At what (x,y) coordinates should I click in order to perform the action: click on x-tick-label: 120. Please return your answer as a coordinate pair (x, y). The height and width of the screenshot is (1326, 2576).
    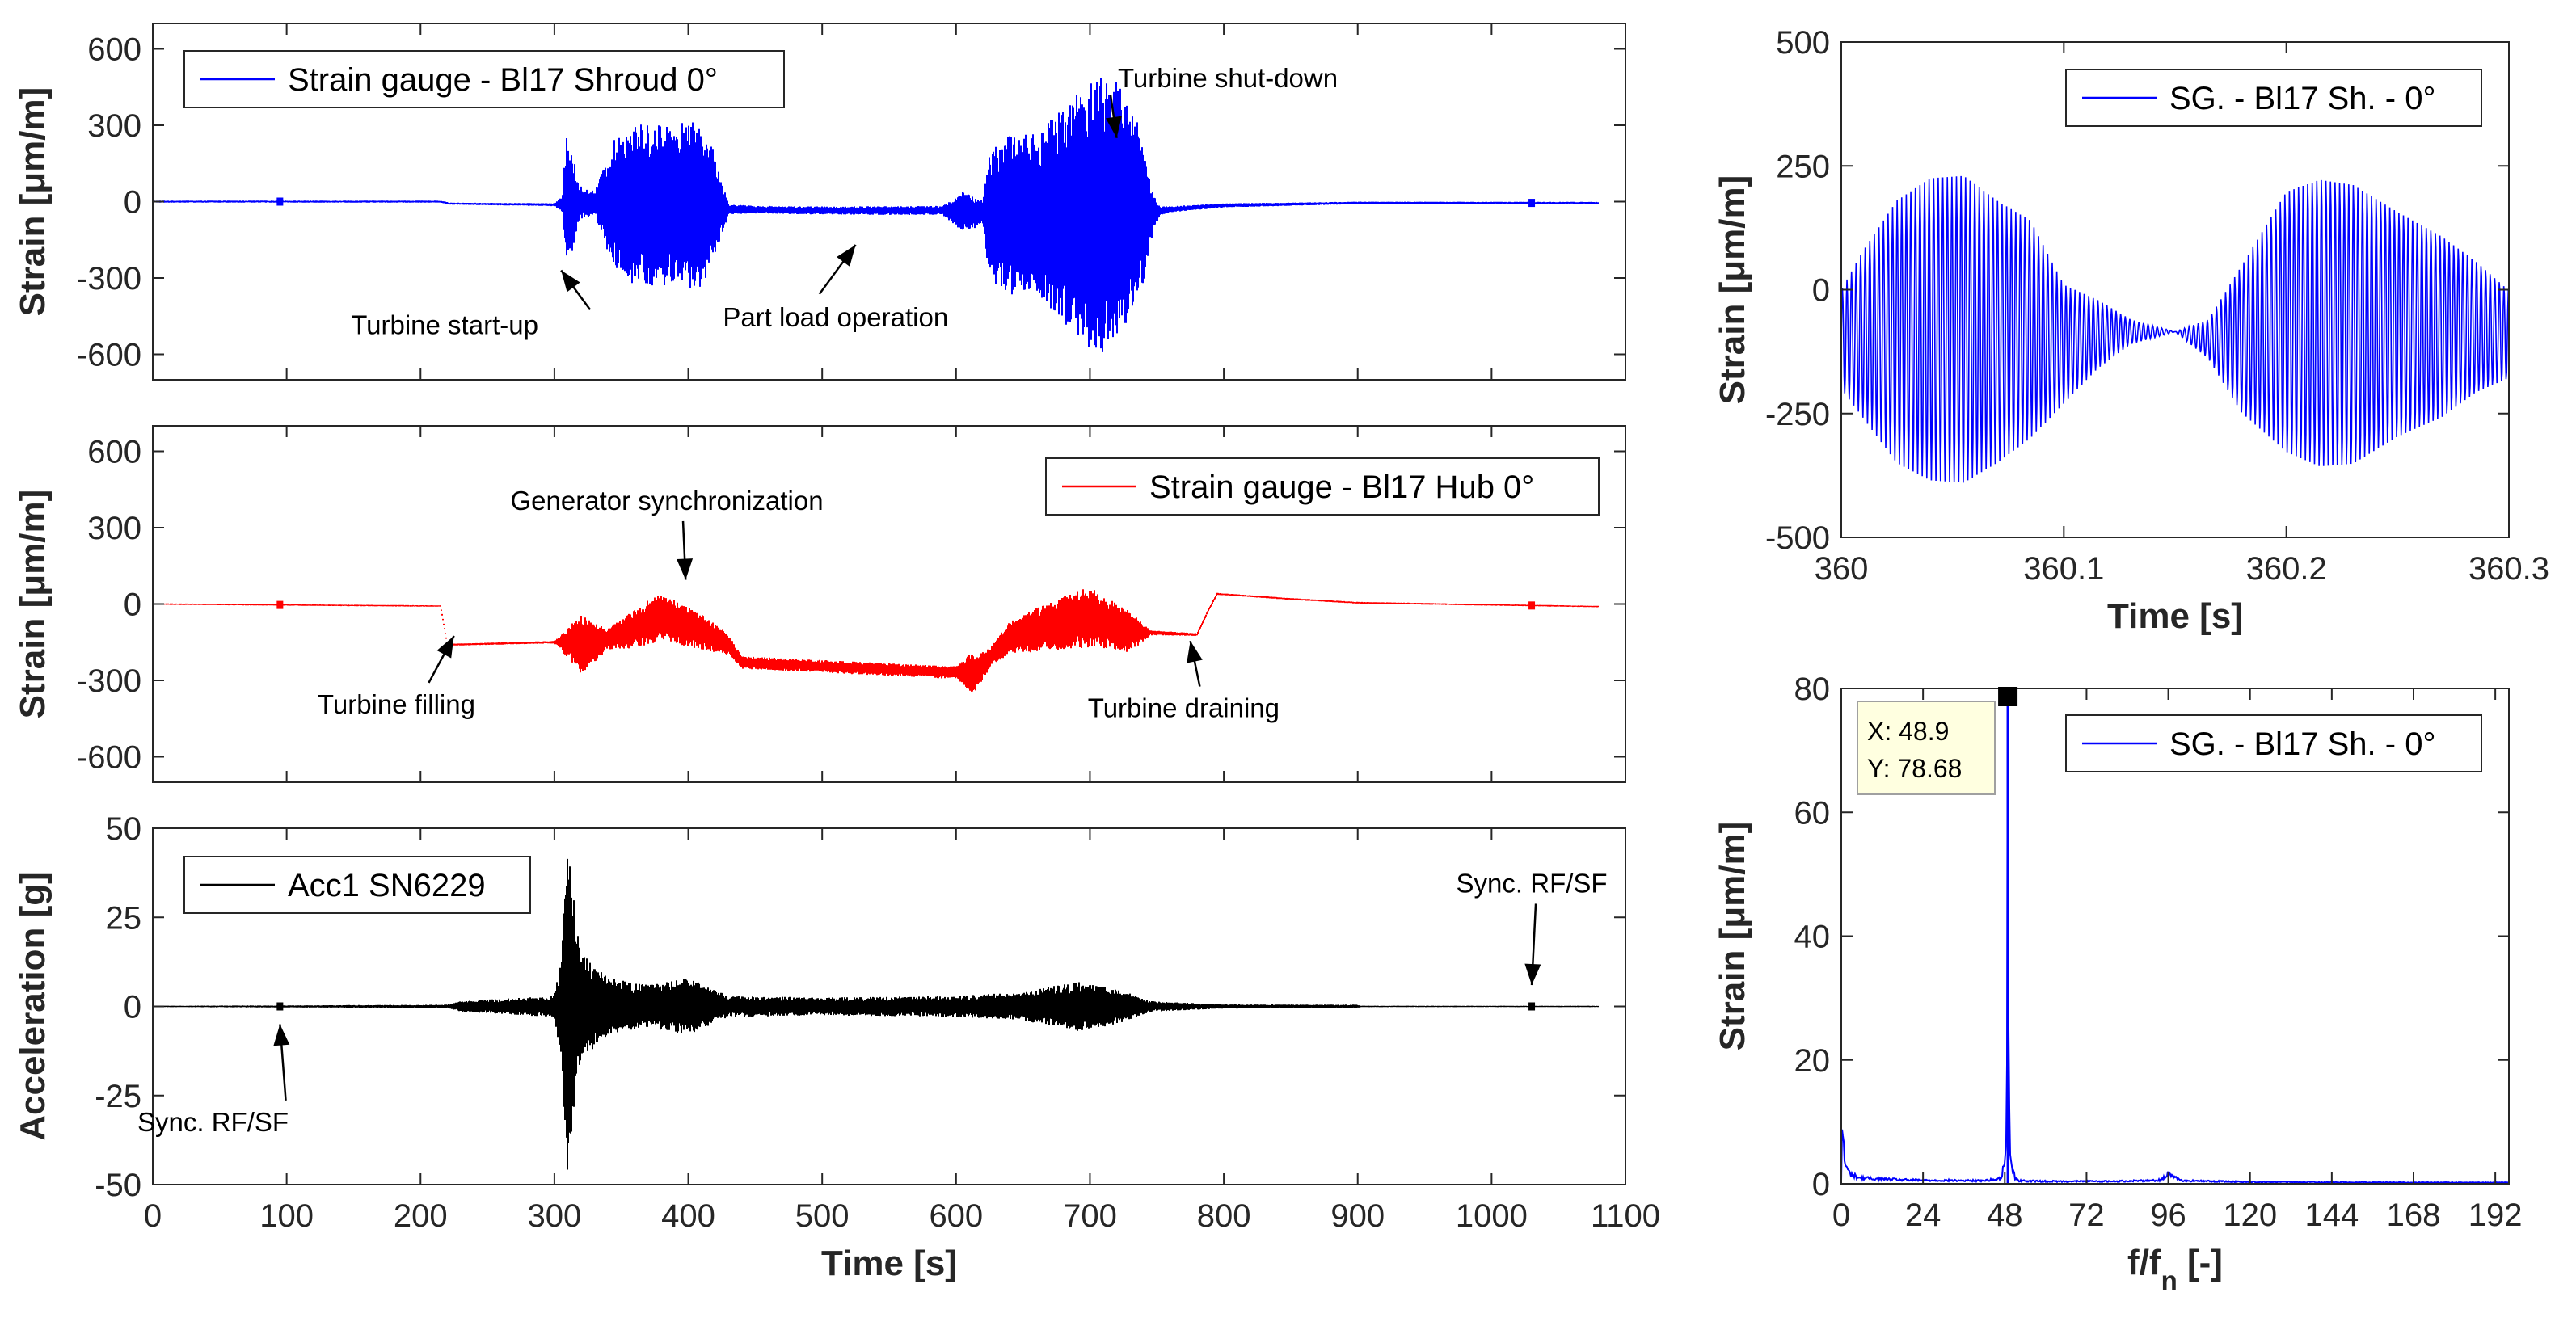
    Looking at the image, I should click on (2250, 1215).